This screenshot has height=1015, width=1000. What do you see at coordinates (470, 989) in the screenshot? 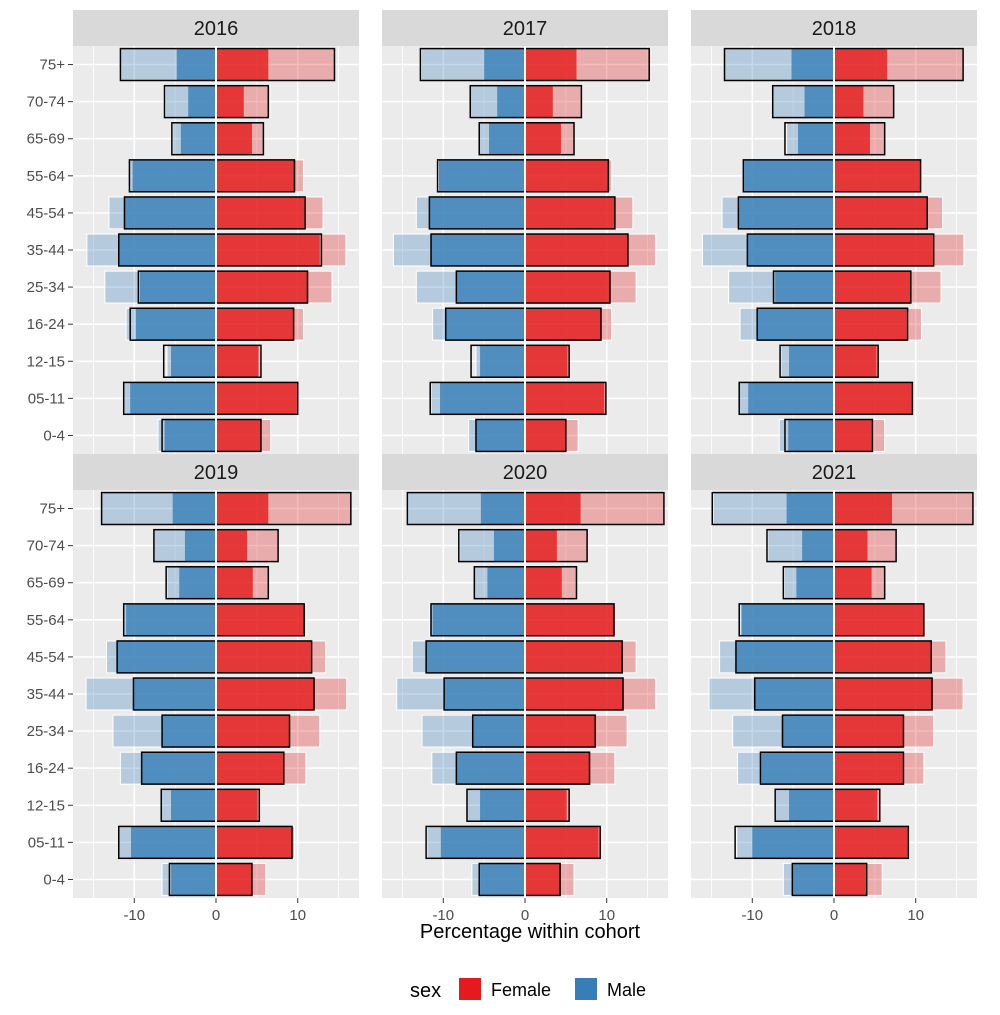
I see `legend-swatch-female` at bounding box center [470, 989].